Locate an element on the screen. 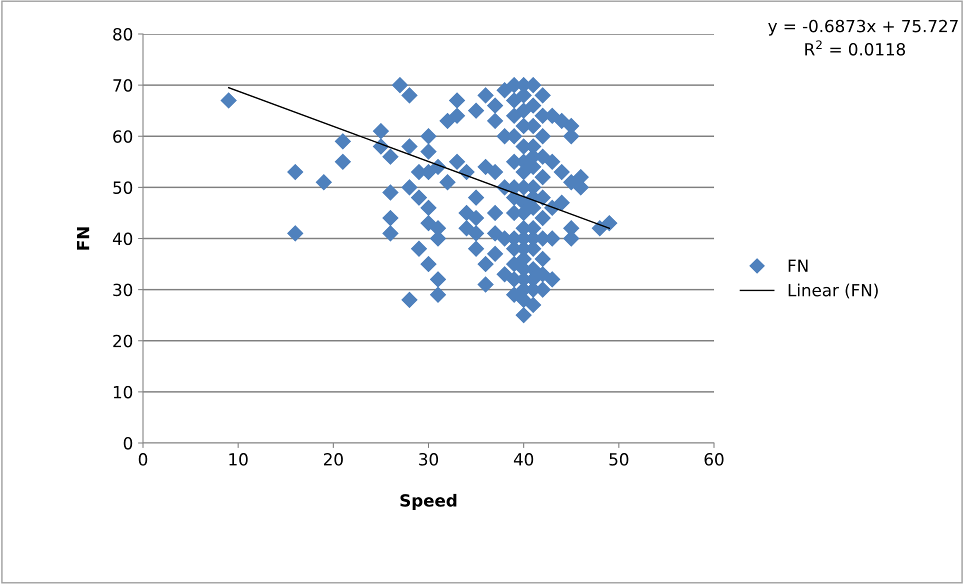 The height and width of the screenshot is (584, 964). y-tick-label: 60 is located at coordinates (122, 136).